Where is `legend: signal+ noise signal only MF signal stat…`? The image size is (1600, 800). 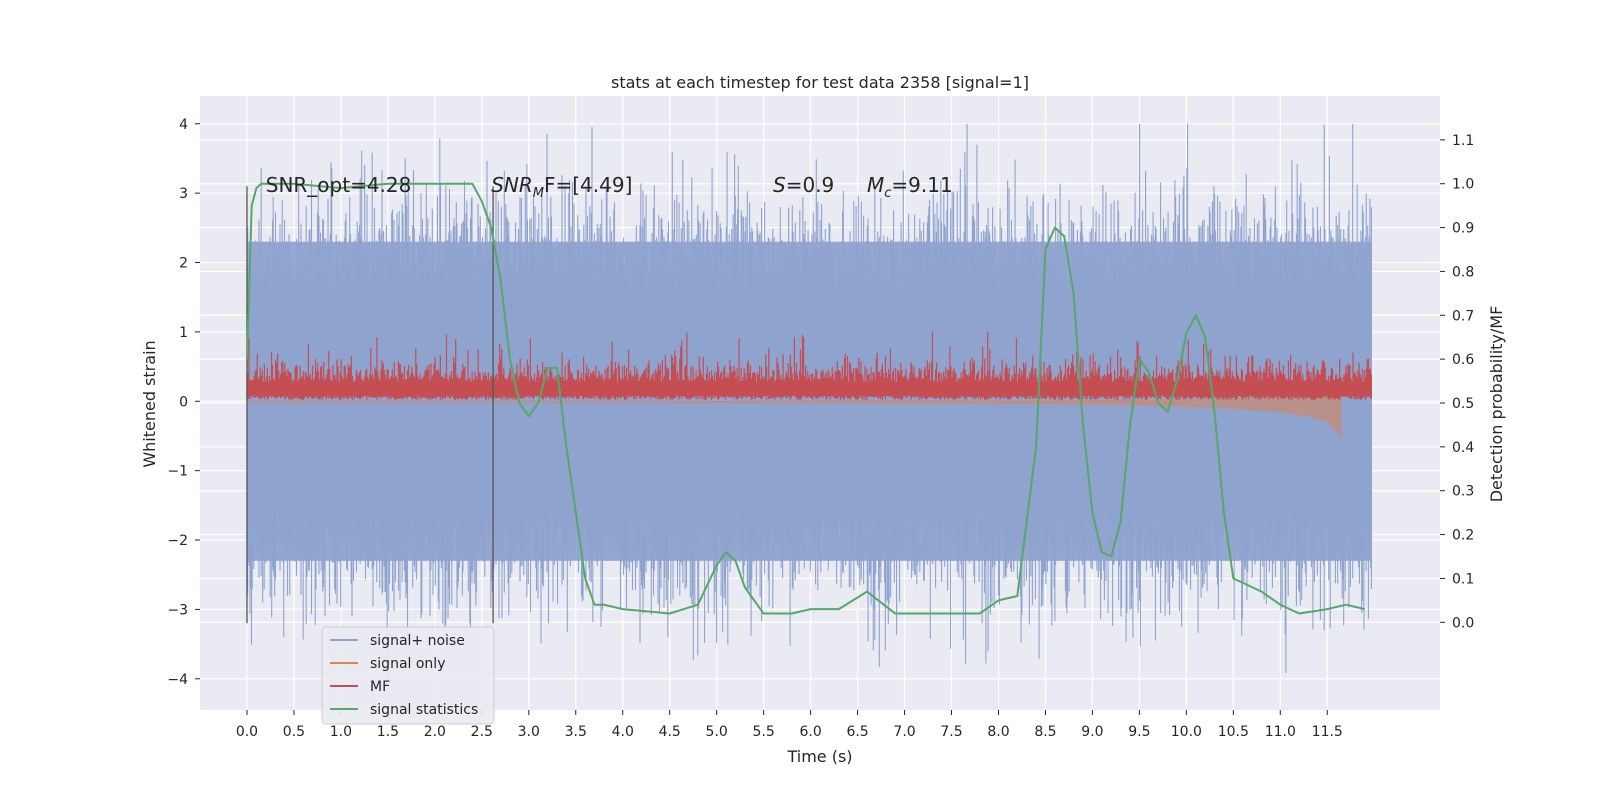 legend: signal+ noise signal only MF signal stat… is located at coordinates (408, 675).